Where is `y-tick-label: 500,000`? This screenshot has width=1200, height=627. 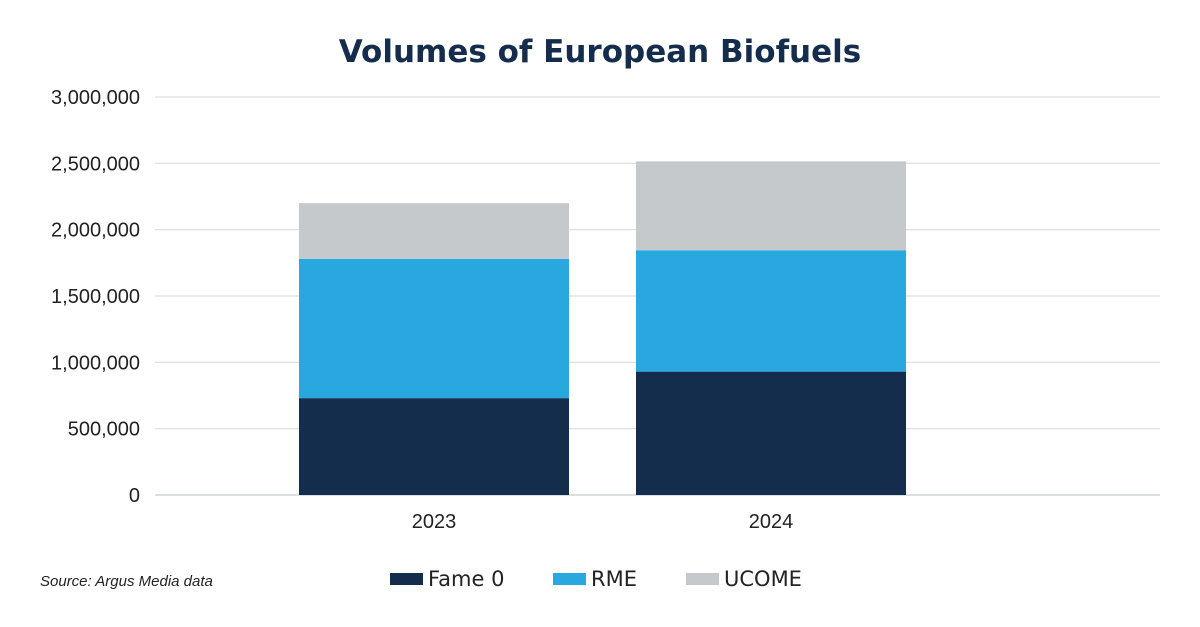 y-tick-label: 500,000 is located at coordinates (104, 430).